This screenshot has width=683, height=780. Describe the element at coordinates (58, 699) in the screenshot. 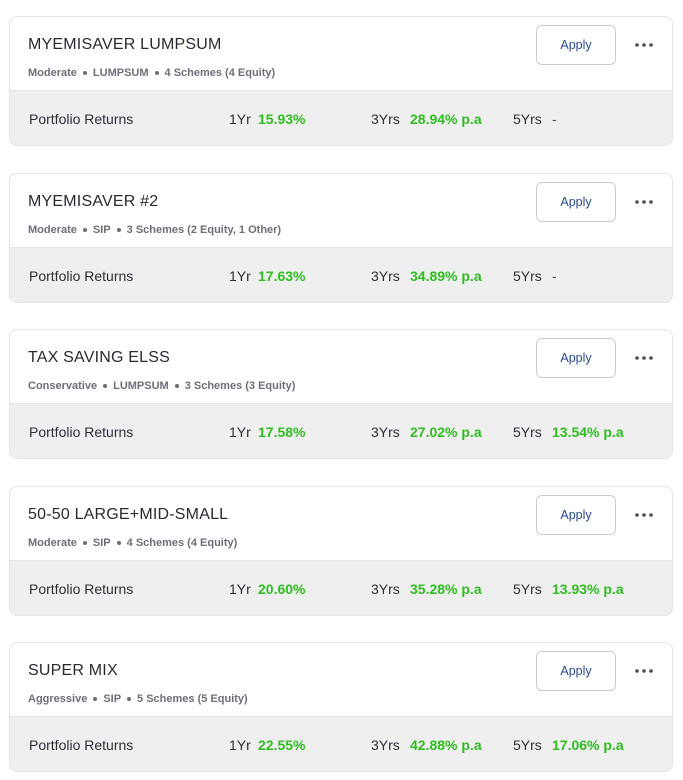

I see `risk-profile: Aggressive` at that location.